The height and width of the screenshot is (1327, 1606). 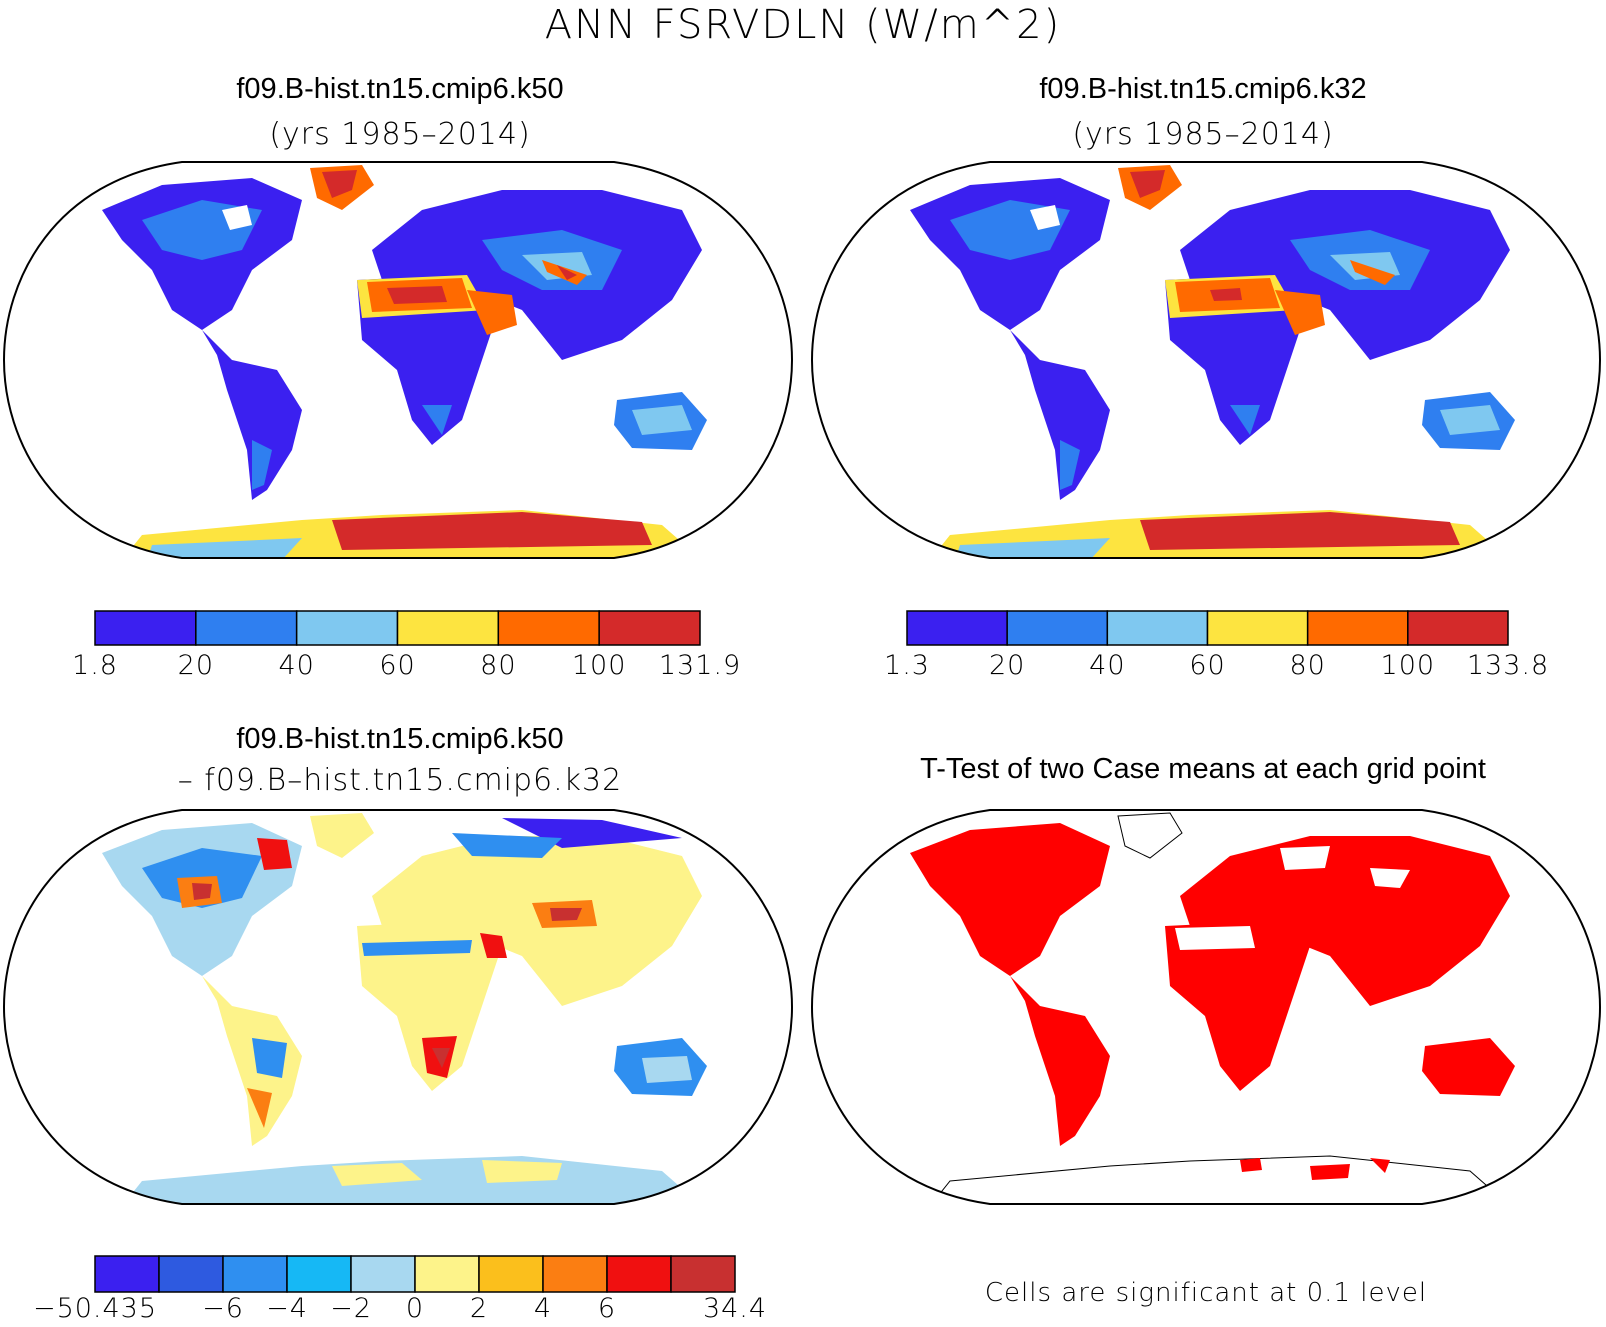 I want to click on panel-1-field, so click(x=404, y=361).